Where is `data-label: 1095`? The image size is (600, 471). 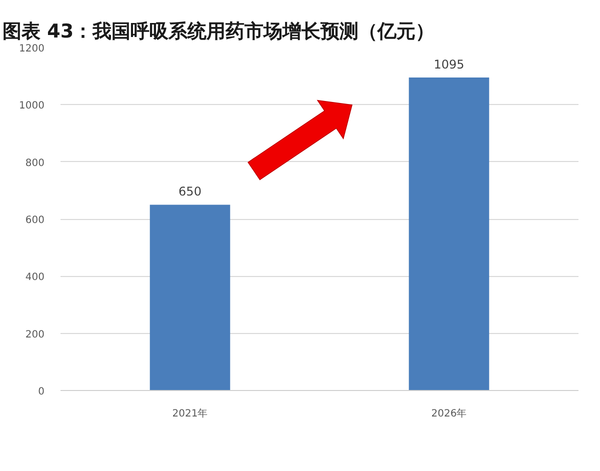
data-label: 1095 is located at coordinates (449, 65).